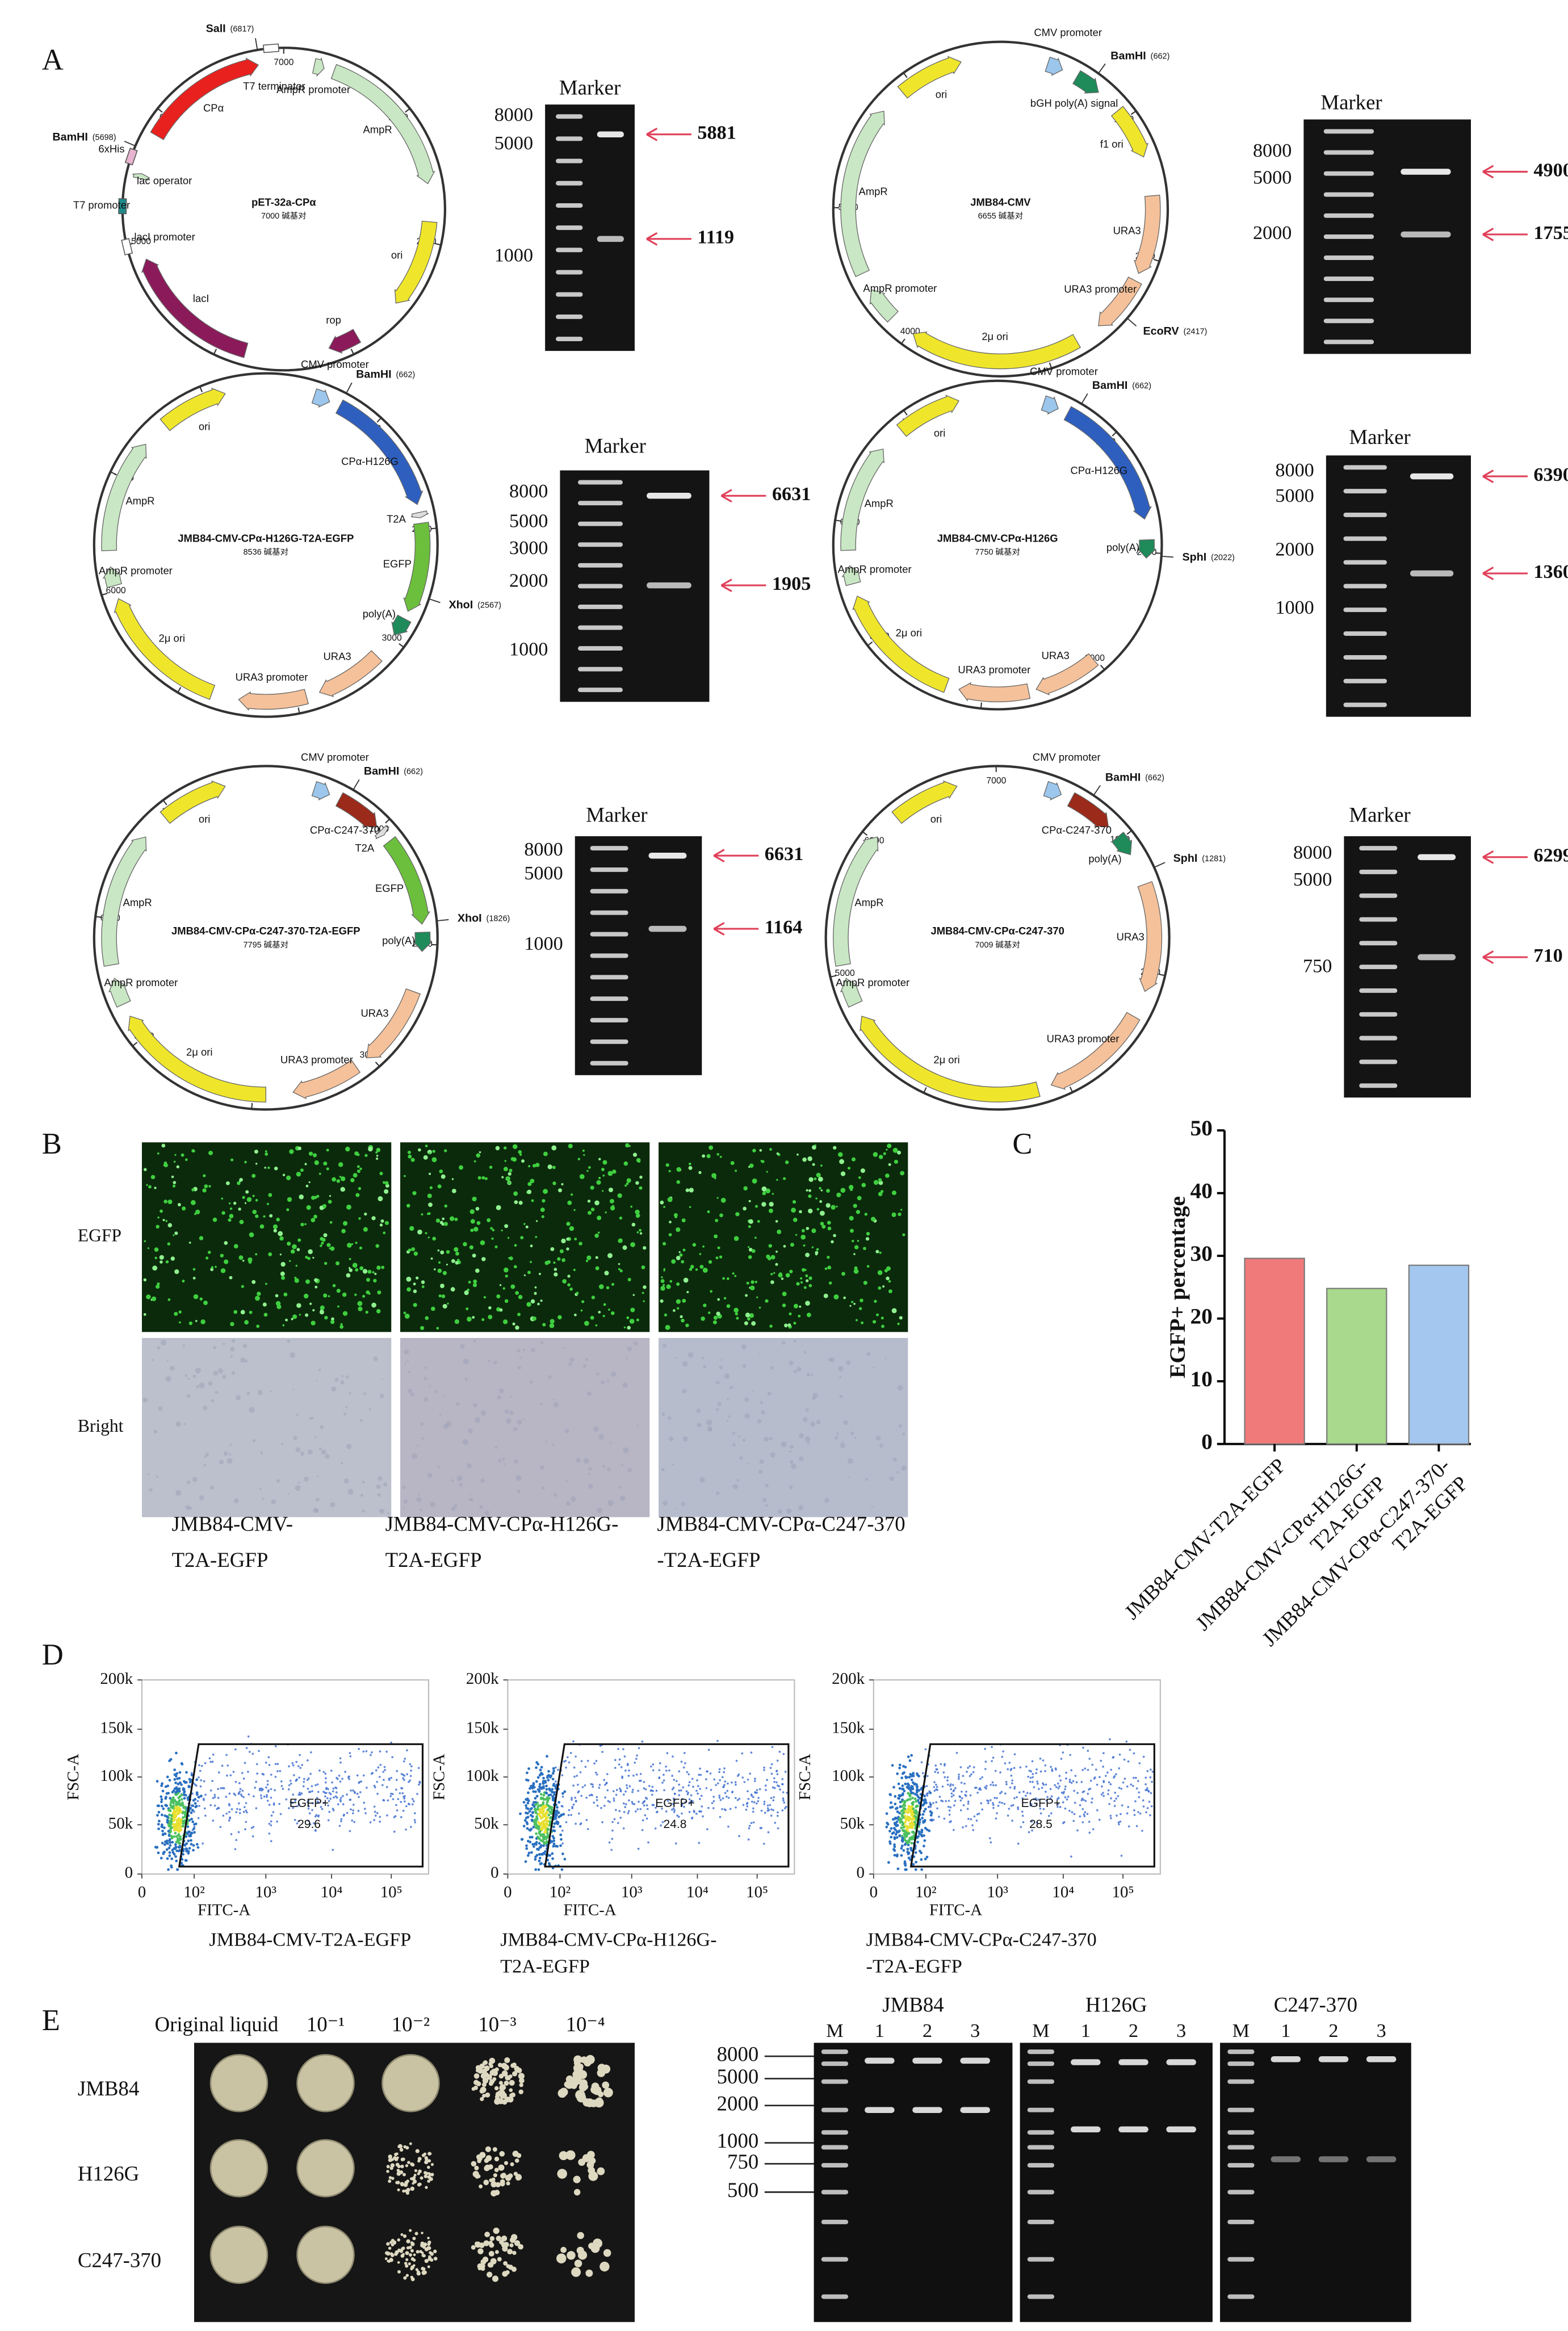  Describe the element at coordinates (719, 929) in the screenshot. I see `arrow-head` at that location.